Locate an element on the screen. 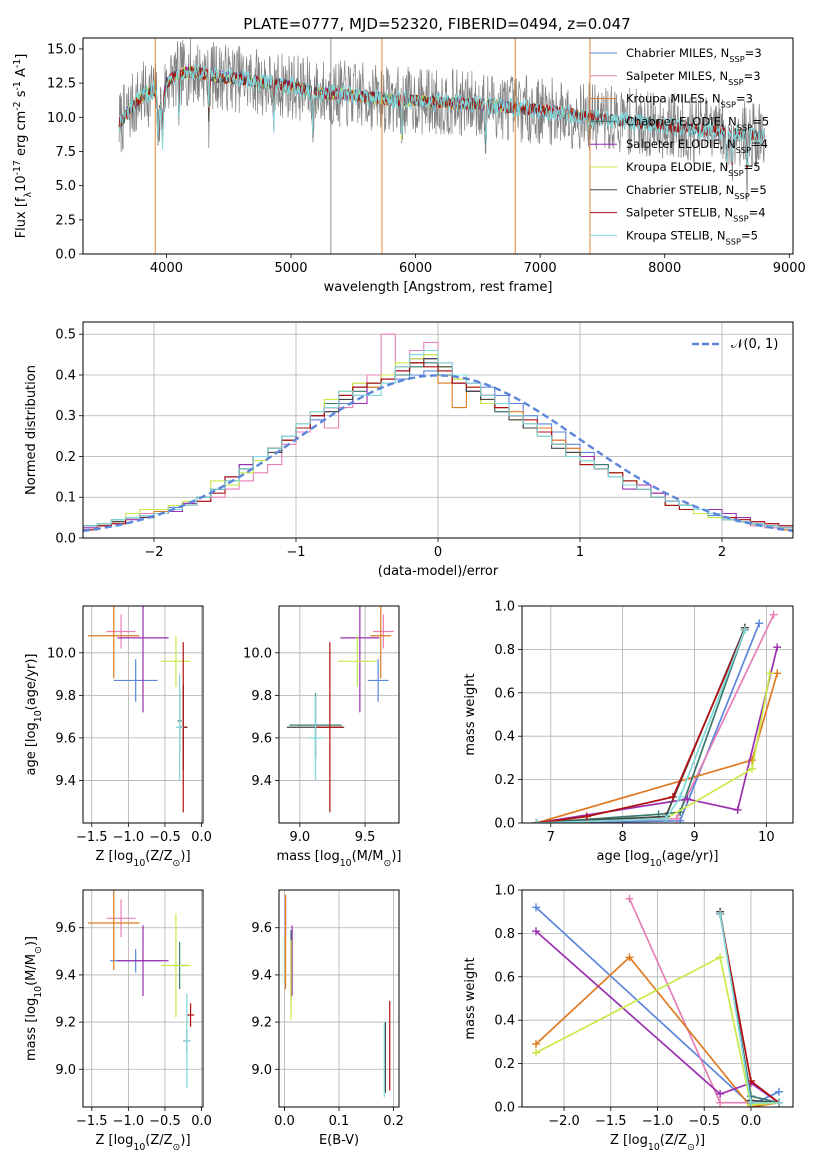 This screenshot has width=819, height=1170. x-tick-label: 7000 is located at coordinates (540, 268).